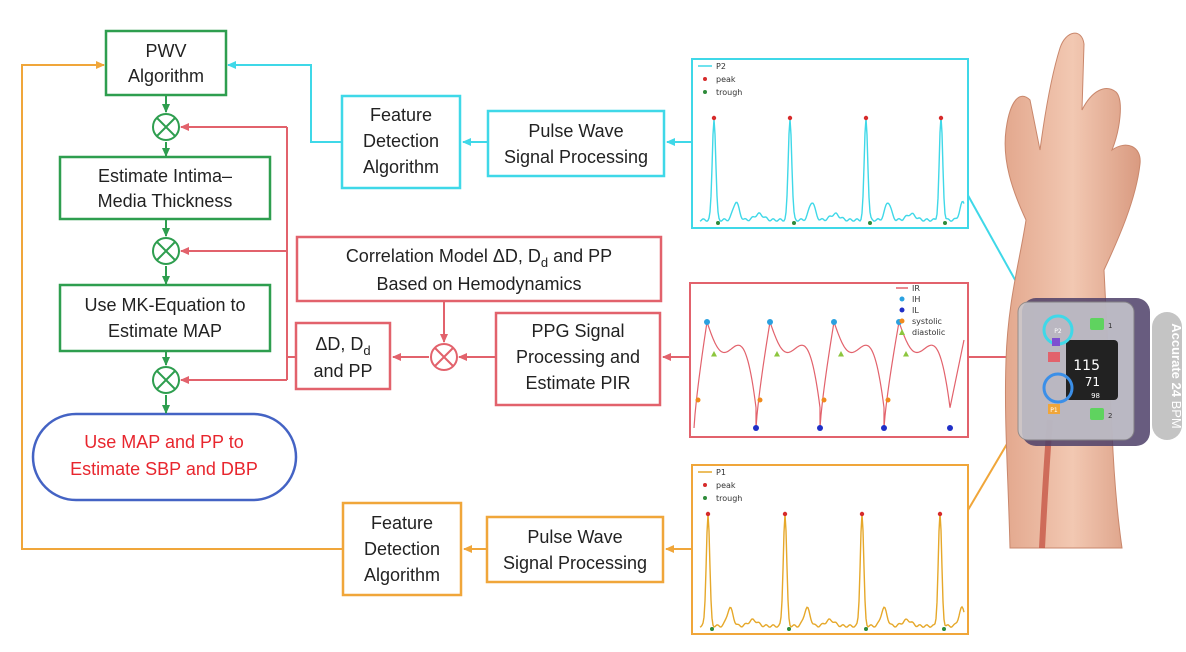  What do you see at coordinates (401, 167) in the screenshot?
I see `top-feature-detection-line3: Algorithm` at bounding box center [401, 167].